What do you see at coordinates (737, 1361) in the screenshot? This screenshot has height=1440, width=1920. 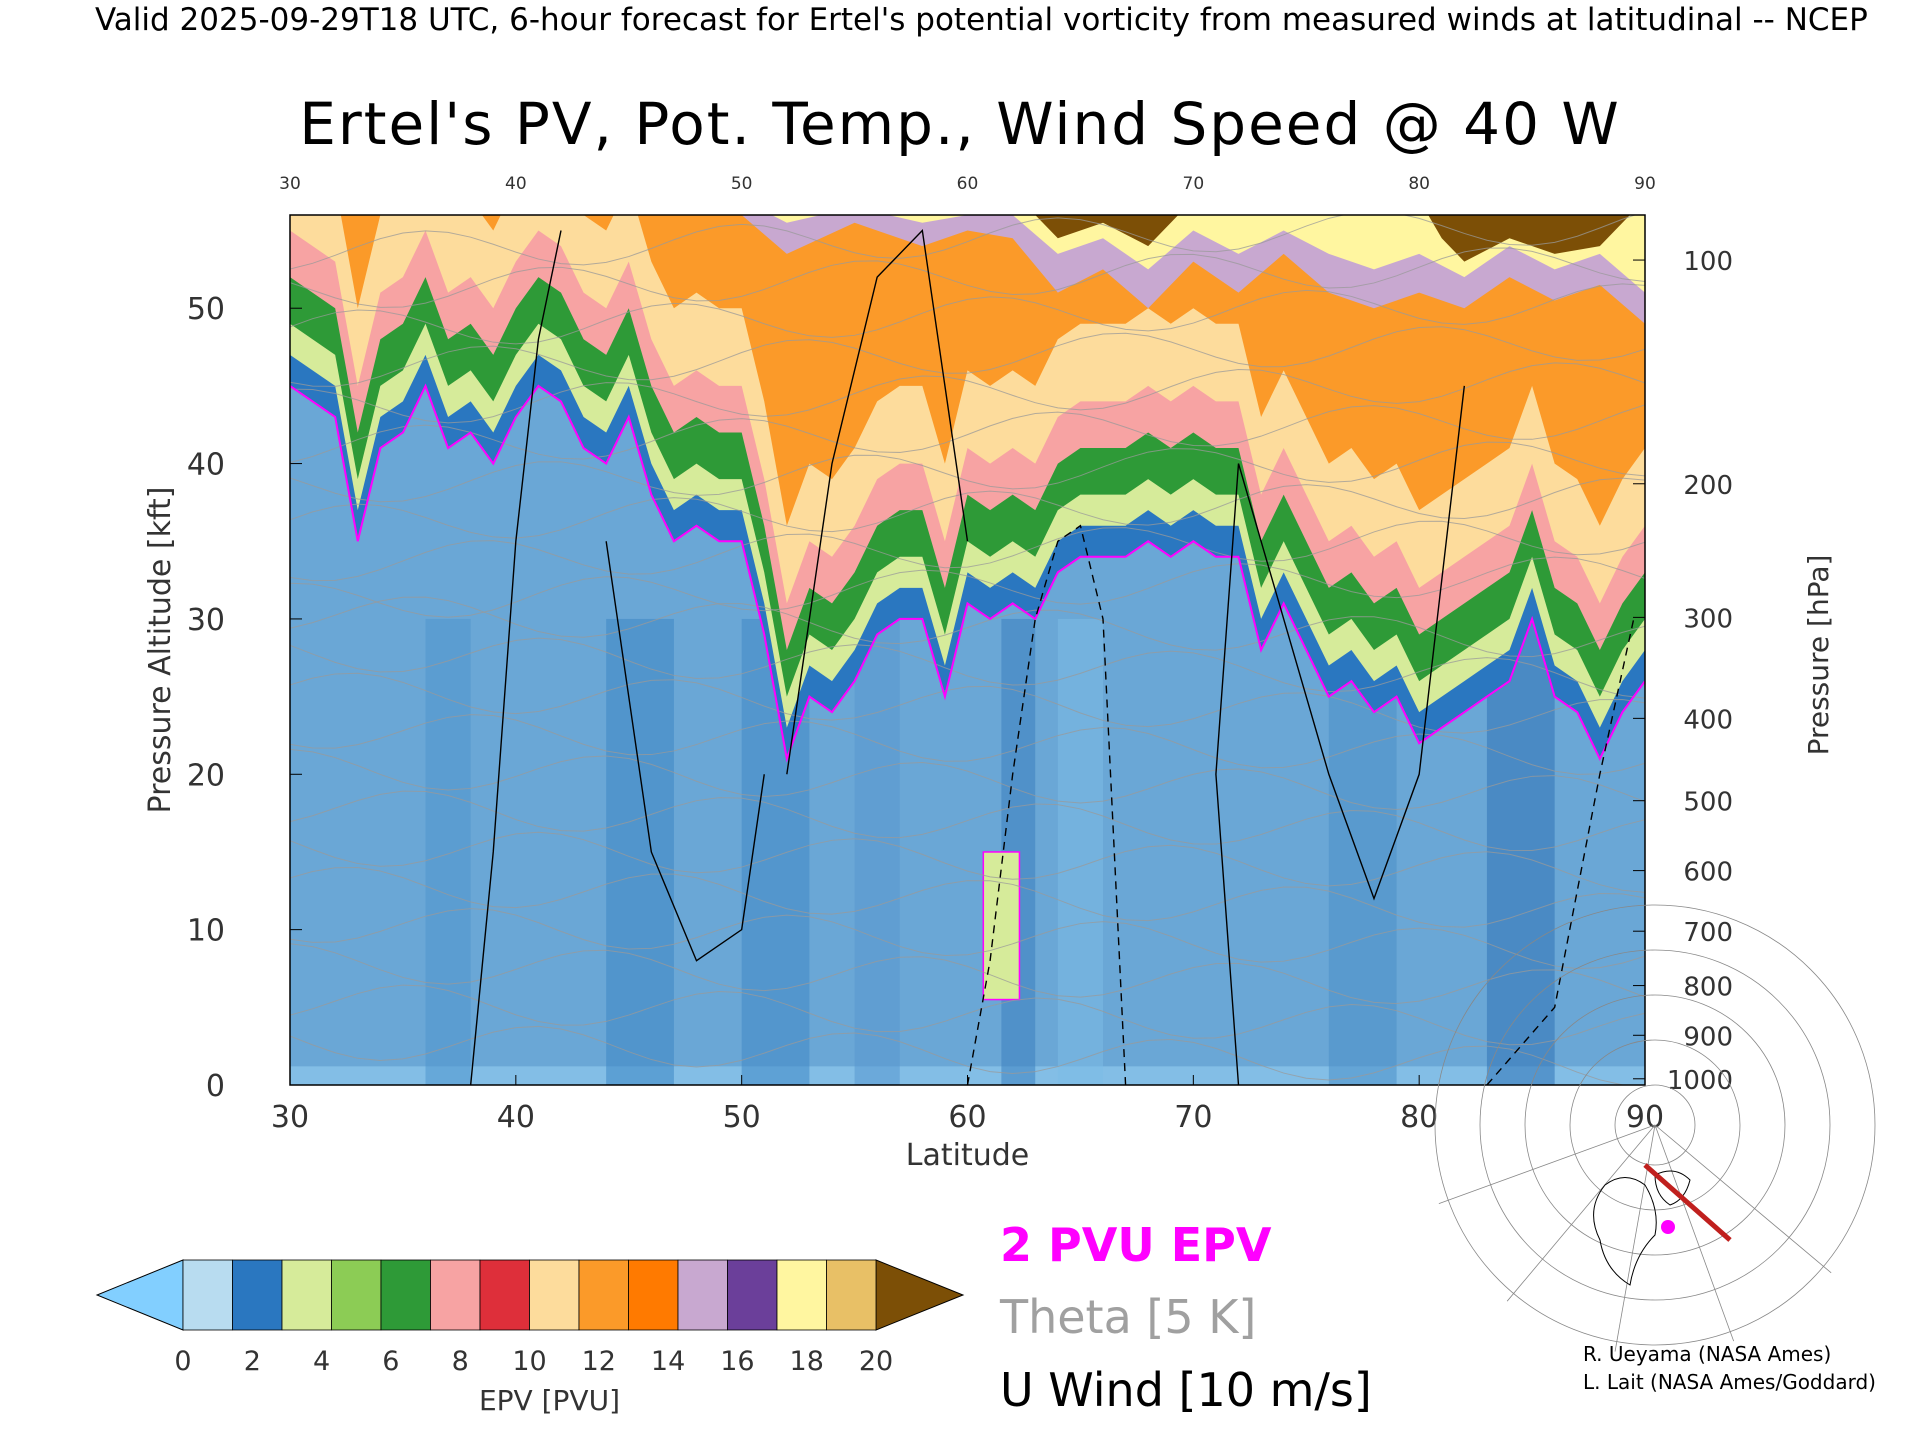 I see `colorbar-tick-label: 16` at bounding box center [737, 1361].